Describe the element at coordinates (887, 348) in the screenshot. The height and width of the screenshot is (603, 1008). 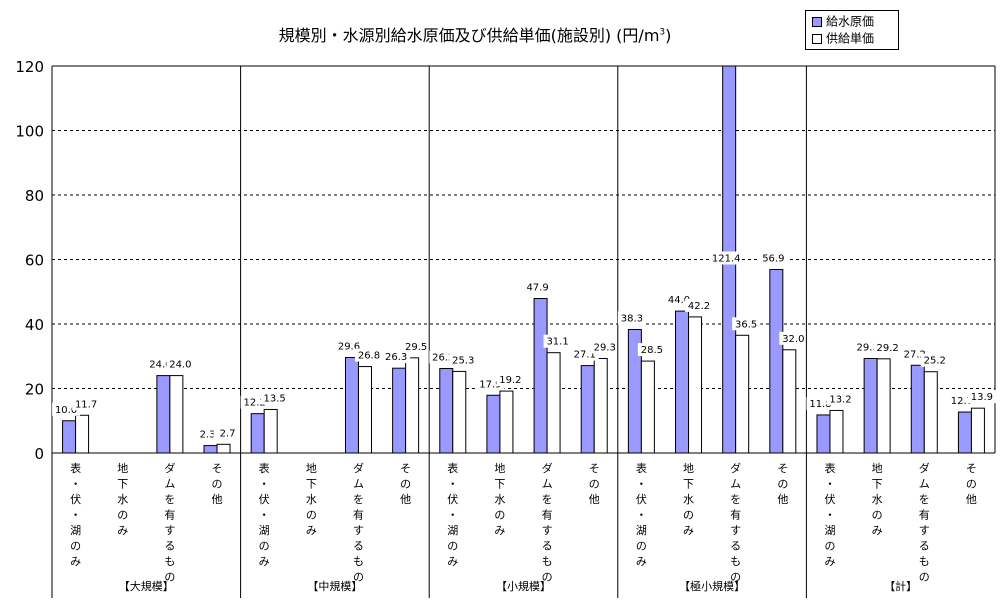
I see `data-label-series2: 29.2` at that location.